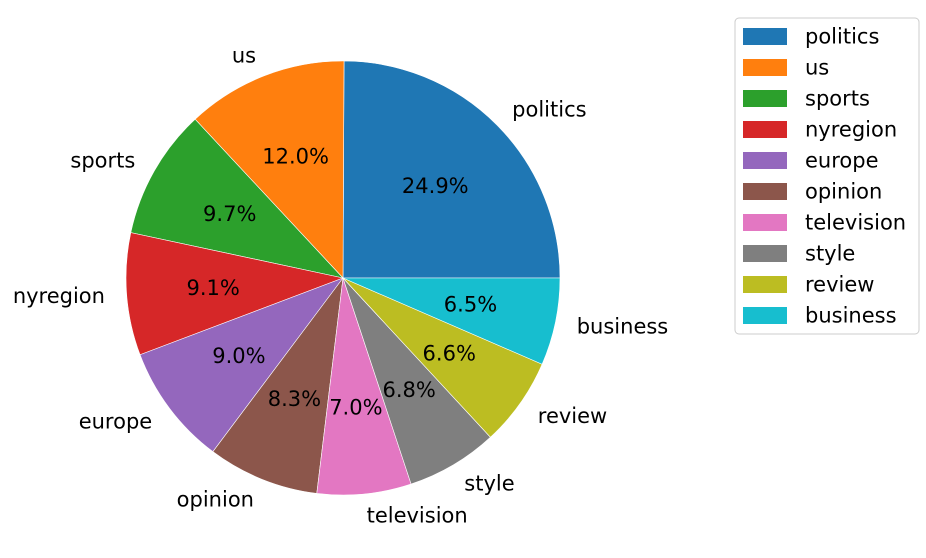 This screenshot has width=926, height=558. I want to click on pie-slice-politics, so click(451, 169).